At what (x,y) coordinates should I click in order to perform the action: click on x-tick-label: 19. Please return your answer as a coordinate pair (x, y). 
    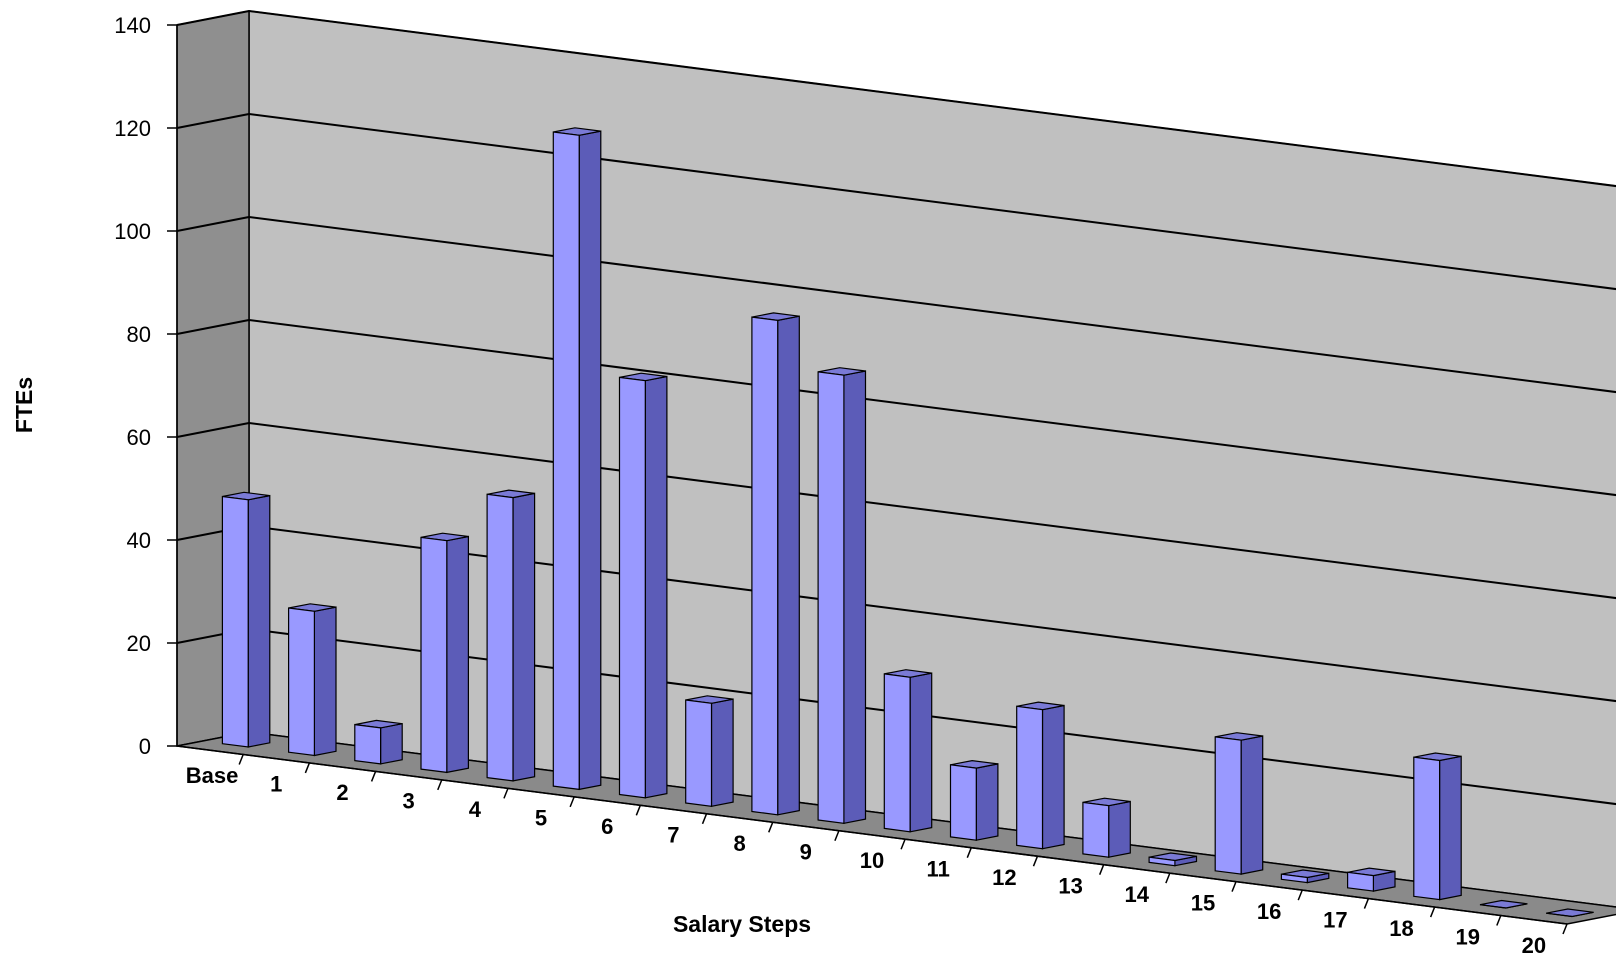
    Looking at the image, I should click on (1467, 936).